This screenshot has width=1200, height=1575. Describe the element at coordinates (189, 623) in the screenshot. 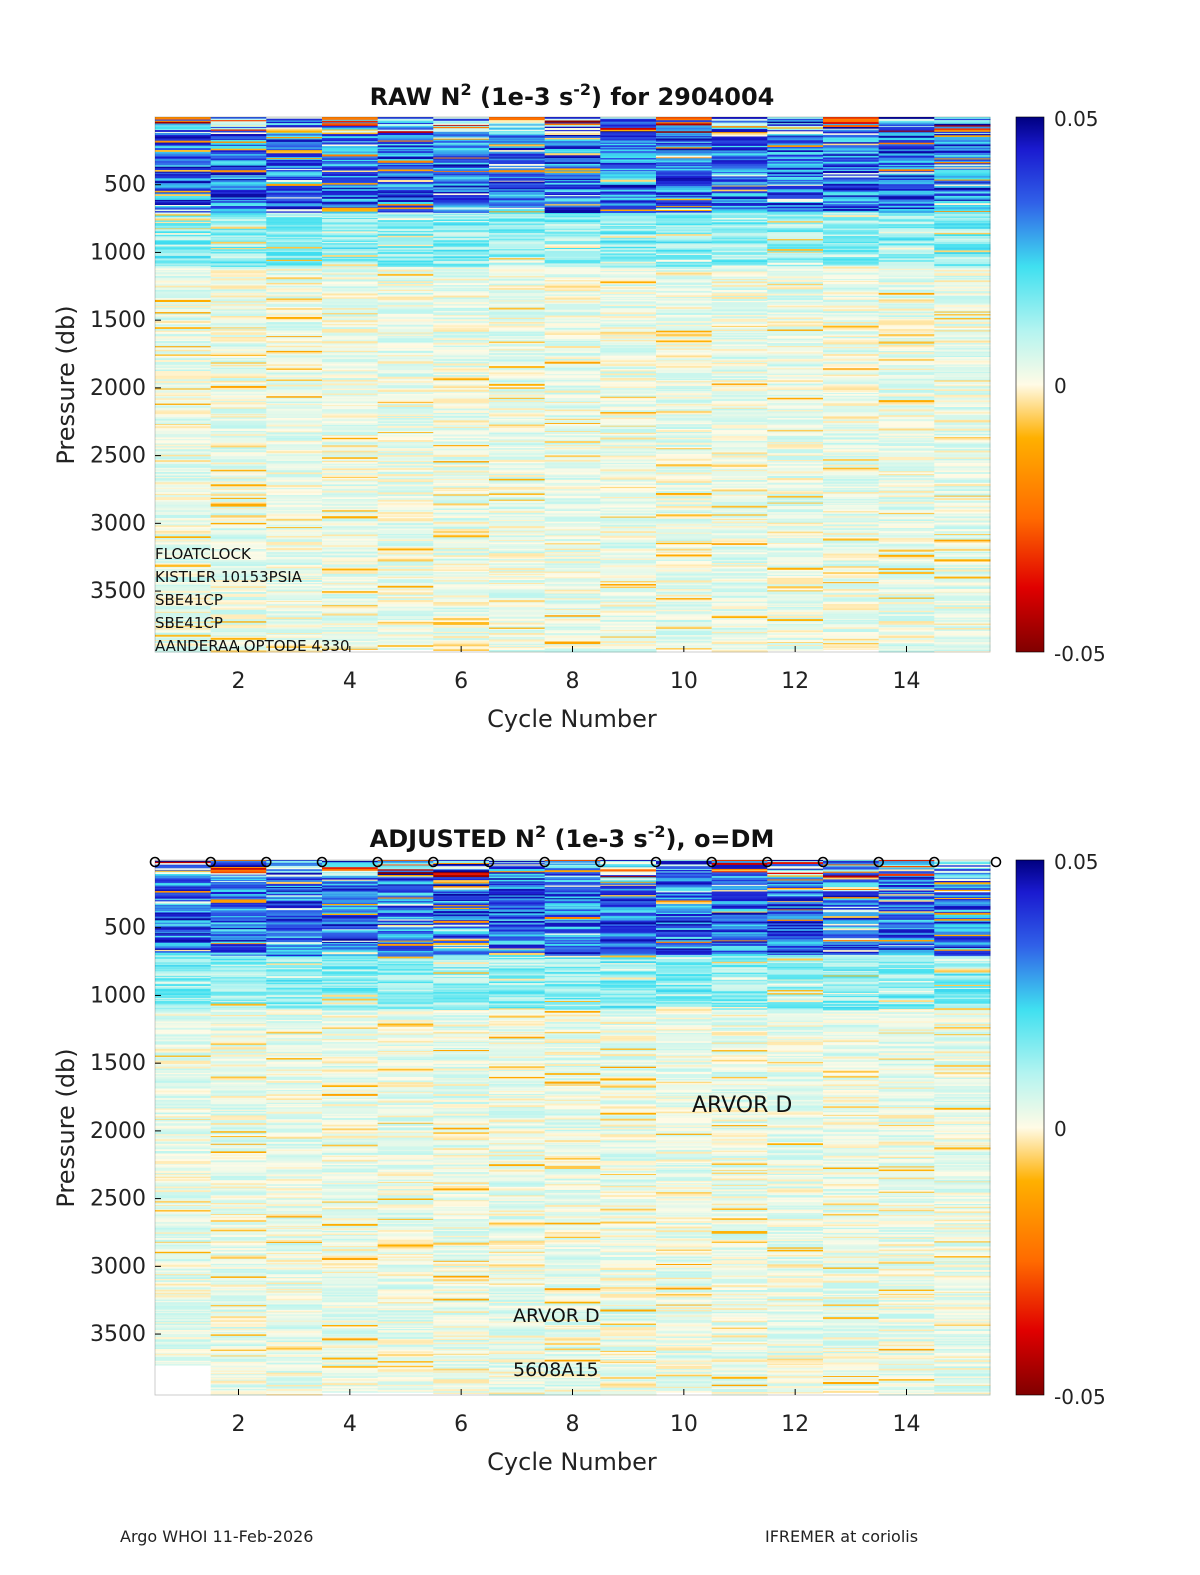

I see `annotation-sbe41cp-2: SBE41CP` at that location.